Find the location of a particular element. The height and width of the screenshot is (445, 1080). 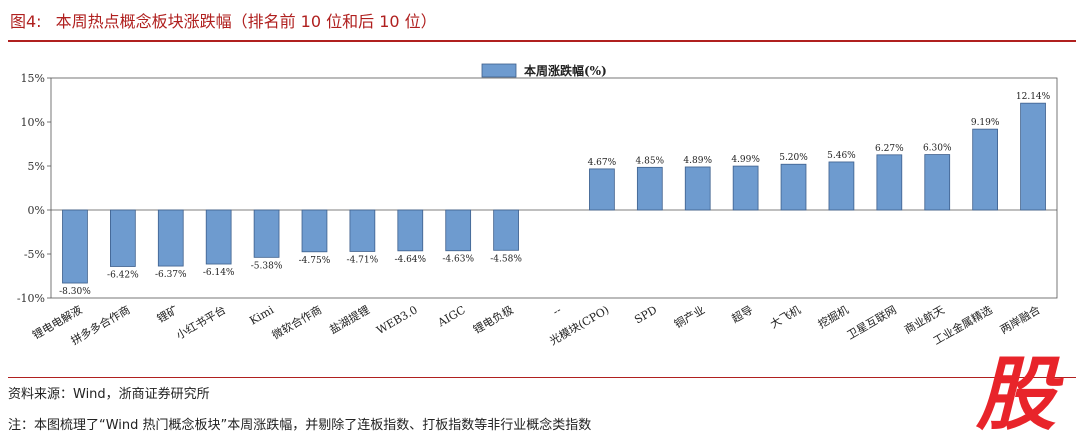

y-tick-label: 10% is located at coordinates (33, 122).